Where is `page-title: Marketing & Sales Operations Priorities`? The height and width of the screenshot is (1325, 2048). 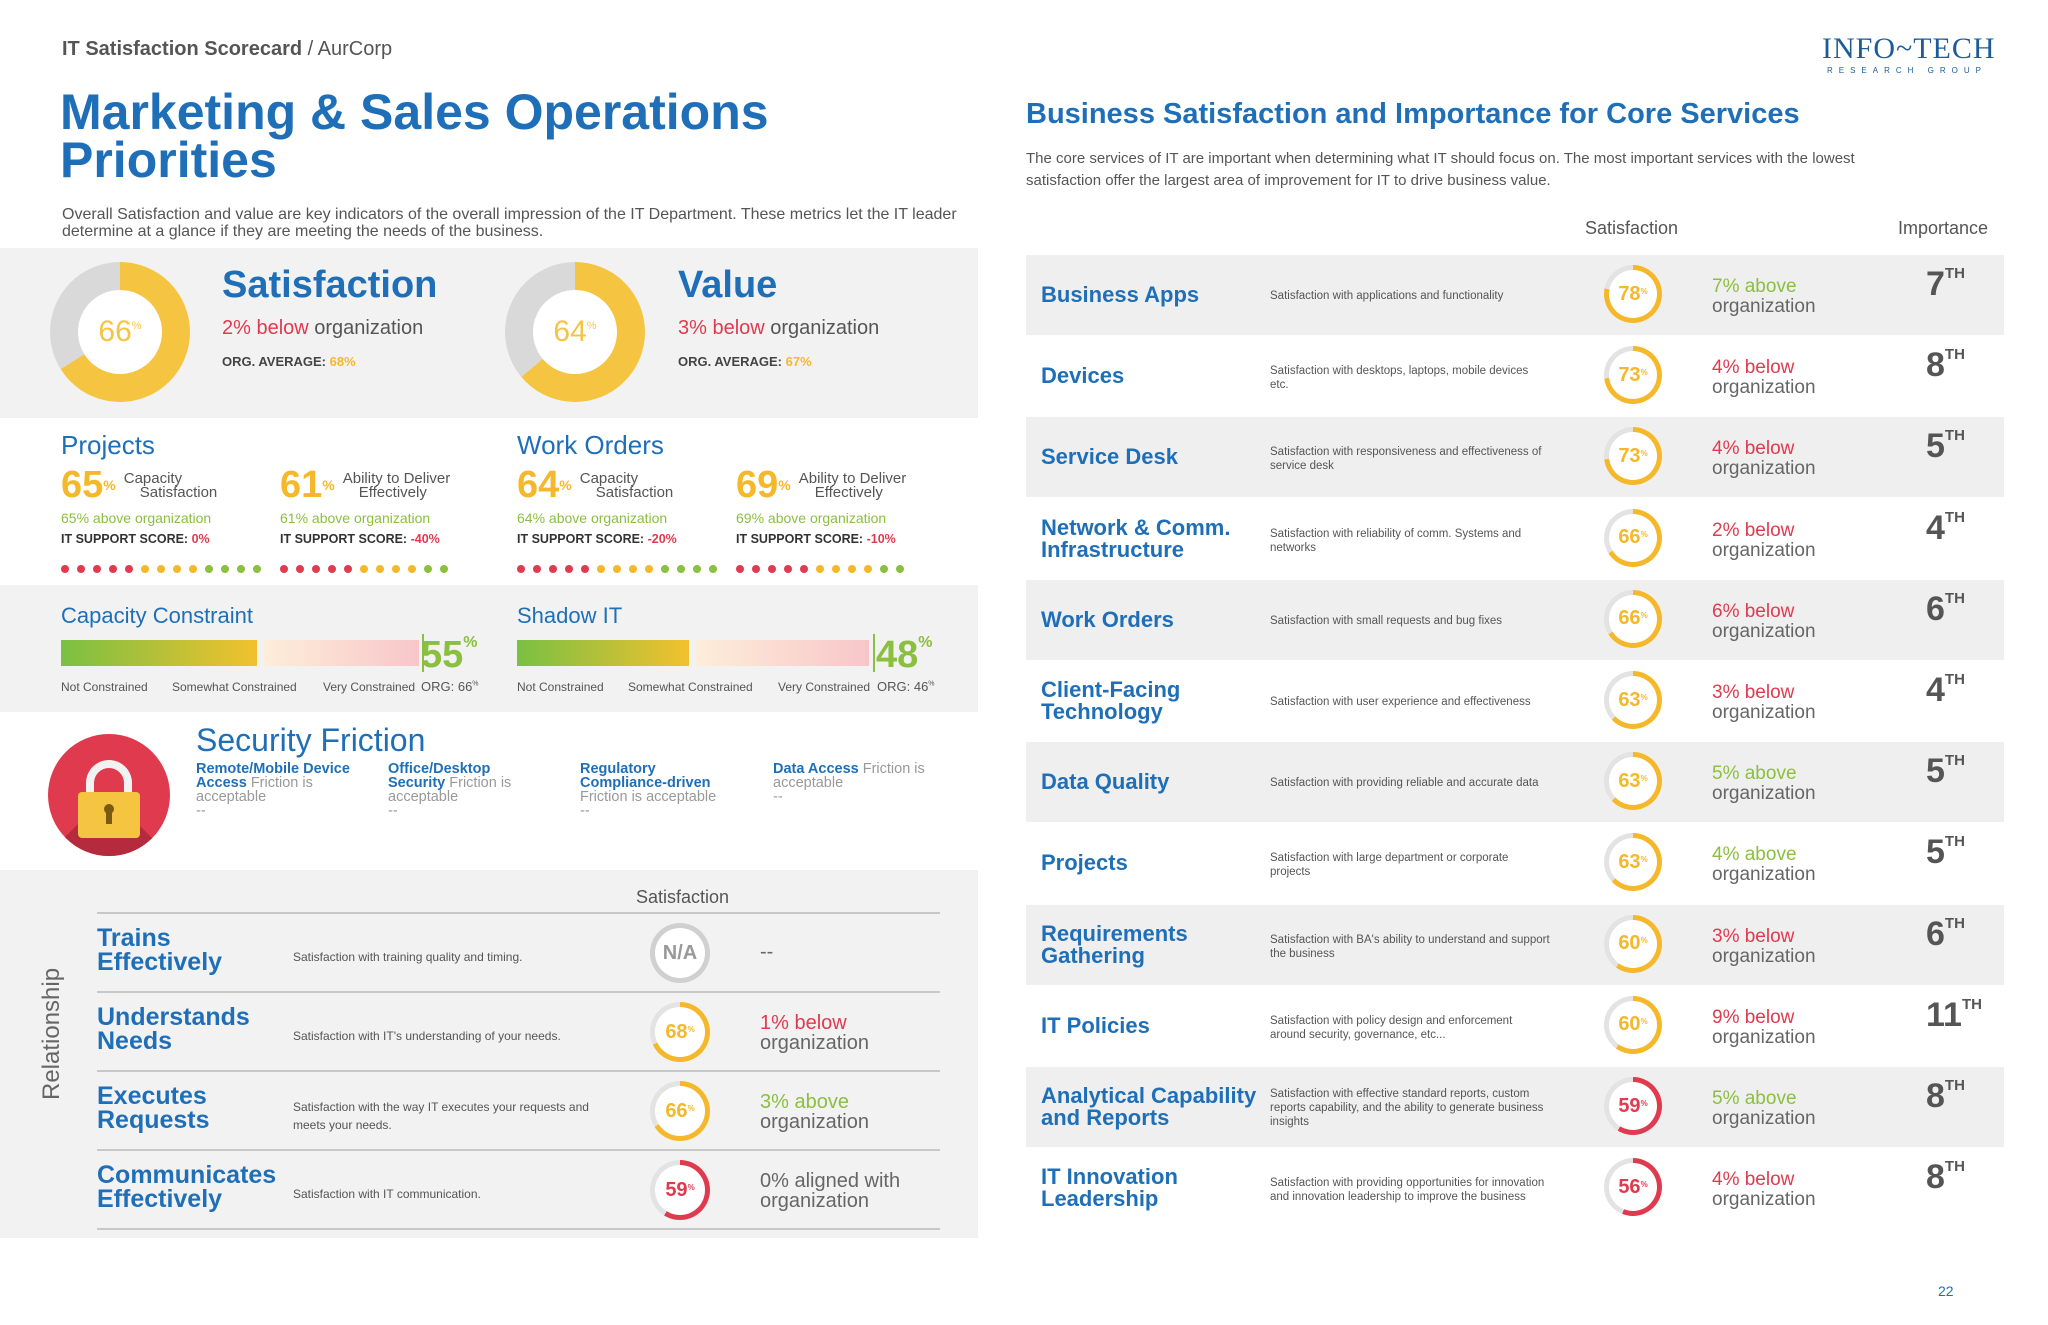 page-title: Marketing & Sales Operations Priorities is located at coordinates (414, 134).